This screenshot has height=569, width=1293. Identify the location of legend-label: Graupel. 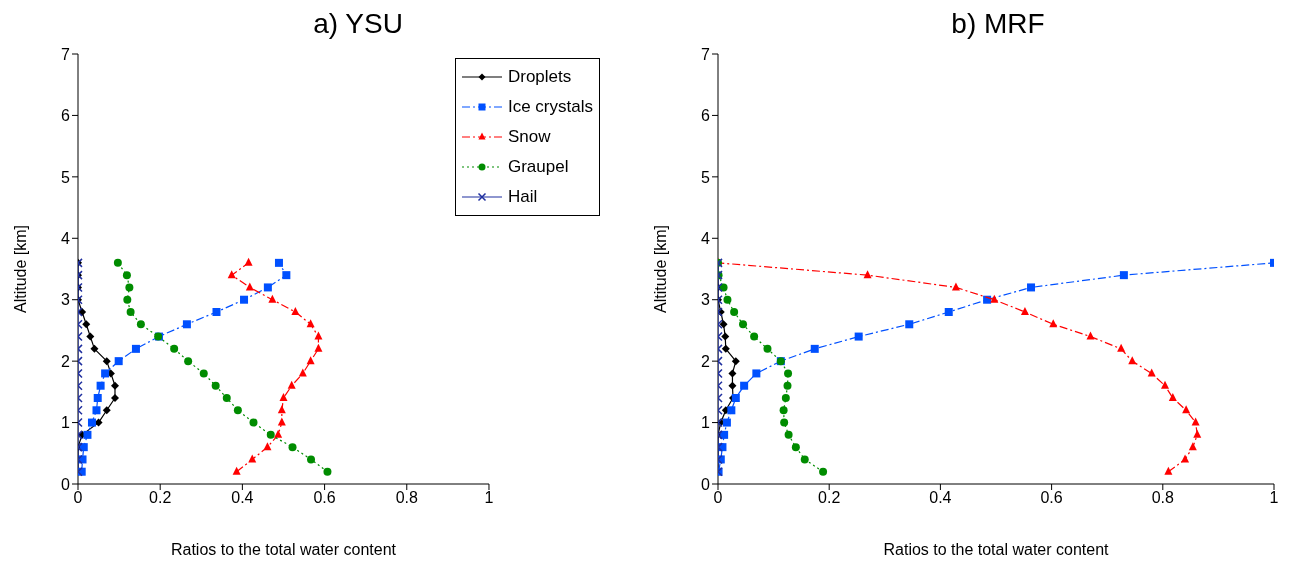
(538, 167).